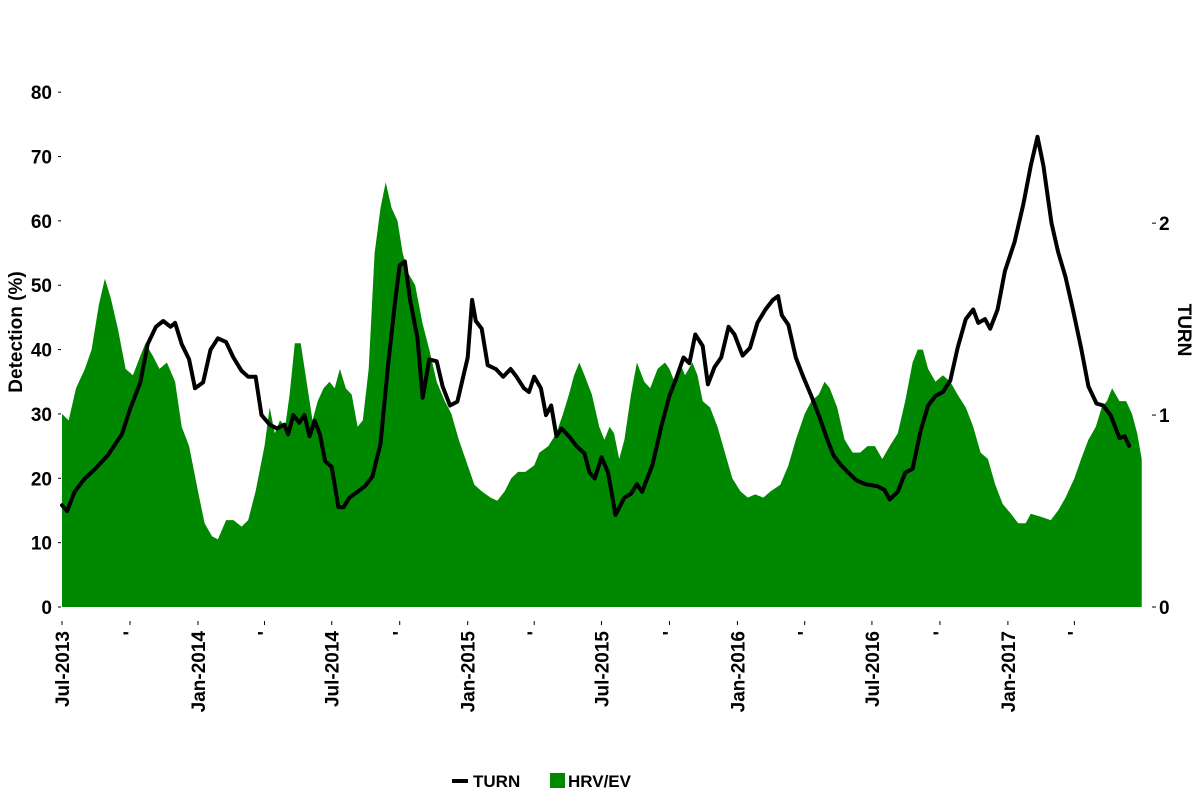 The width and height of the screenshot is (1200, 800). What do you see at coordinates (41, 415) in the screenshot?
I see `y-tick-label: 30` at bounding box center [41, 415].